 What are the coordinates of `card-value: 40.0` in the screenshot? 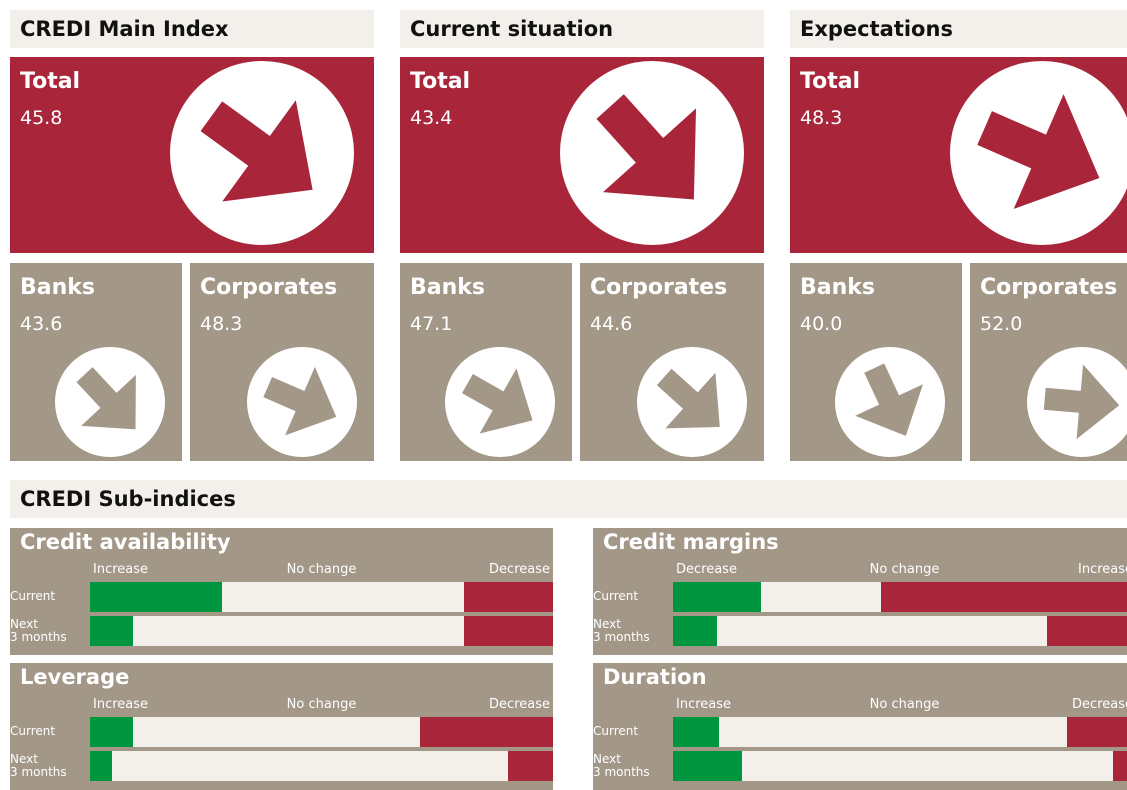 It's located at (821, 324).